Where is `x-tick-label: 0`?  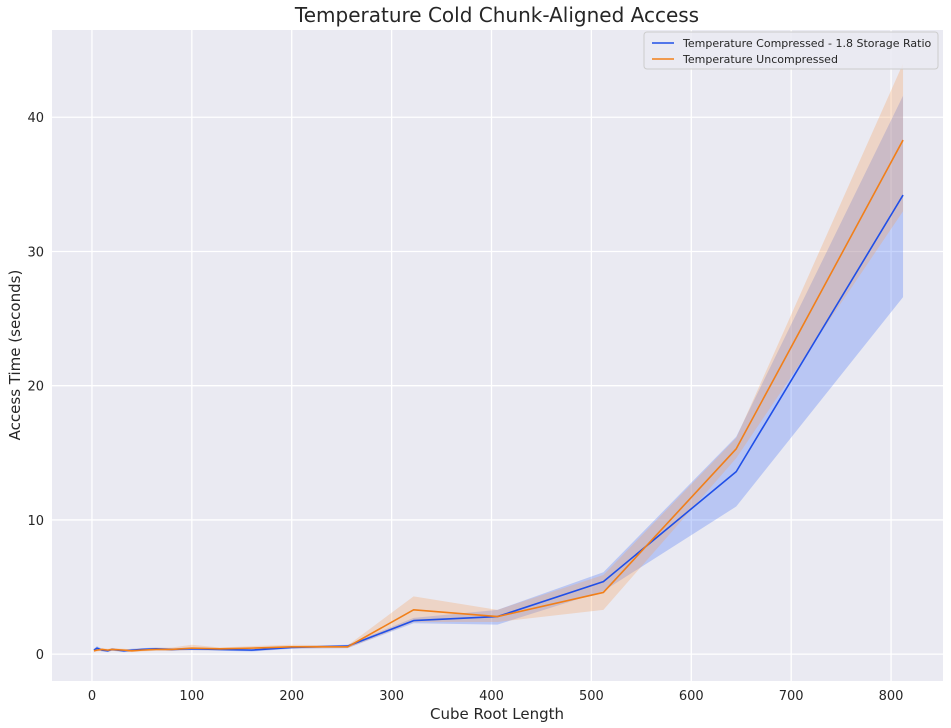
x-tick-label: 0 is located at coordinates (92, 696).